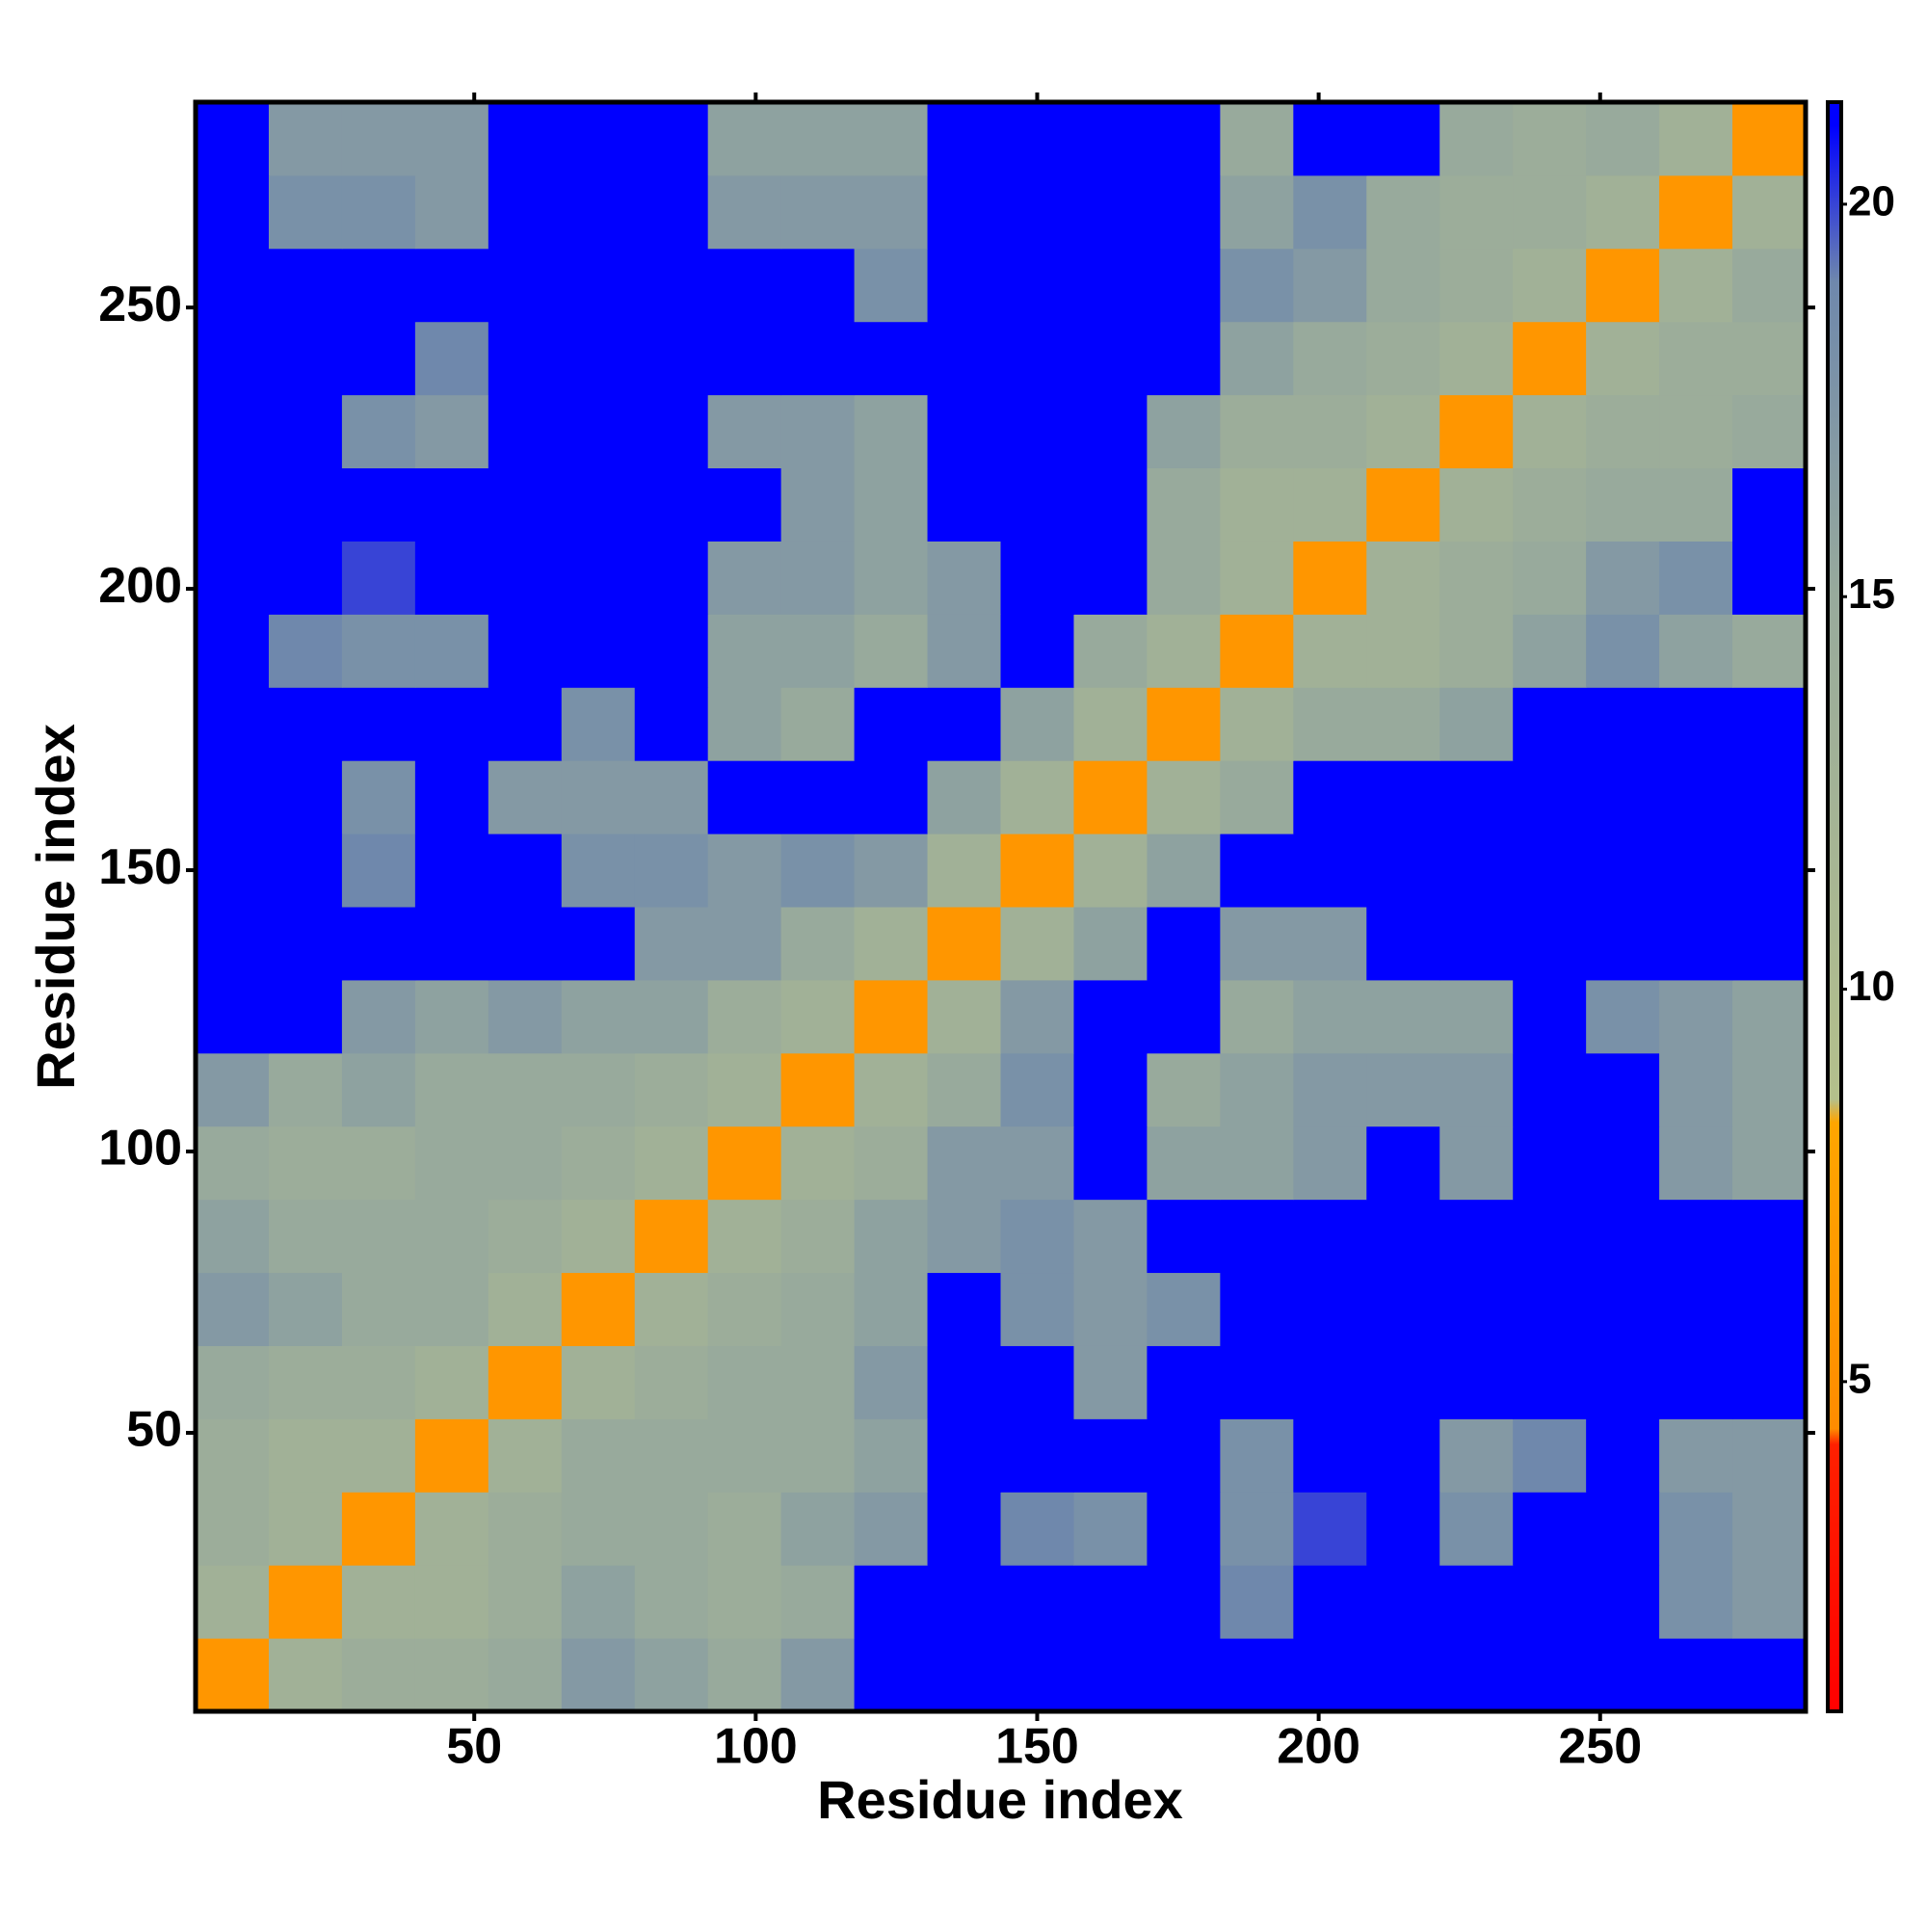 The height and width of the screenshot is (1932, 1927). What do you see at coordinates (1318, 1747) in the screenshot?
I see `x-tick-label: 200` at bounding box center [1318, 1747].